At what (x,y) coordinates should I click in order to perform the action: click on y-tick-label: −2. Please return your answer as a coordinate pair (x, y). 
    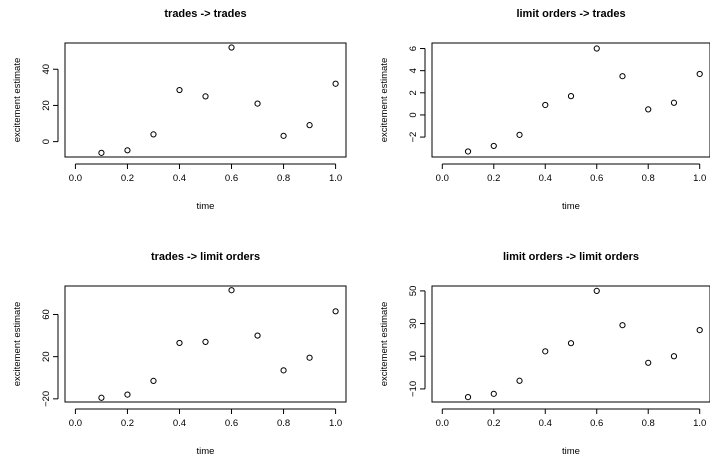
    Looking at the image, I should click on (413, 137).